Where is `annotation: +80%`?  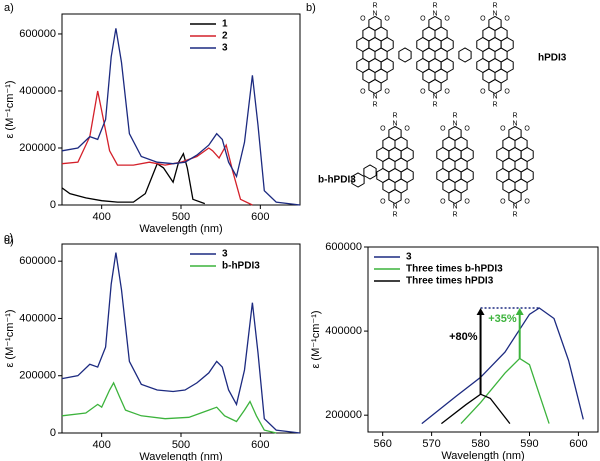
annotation: +80% is located at coordinates (463, 337).